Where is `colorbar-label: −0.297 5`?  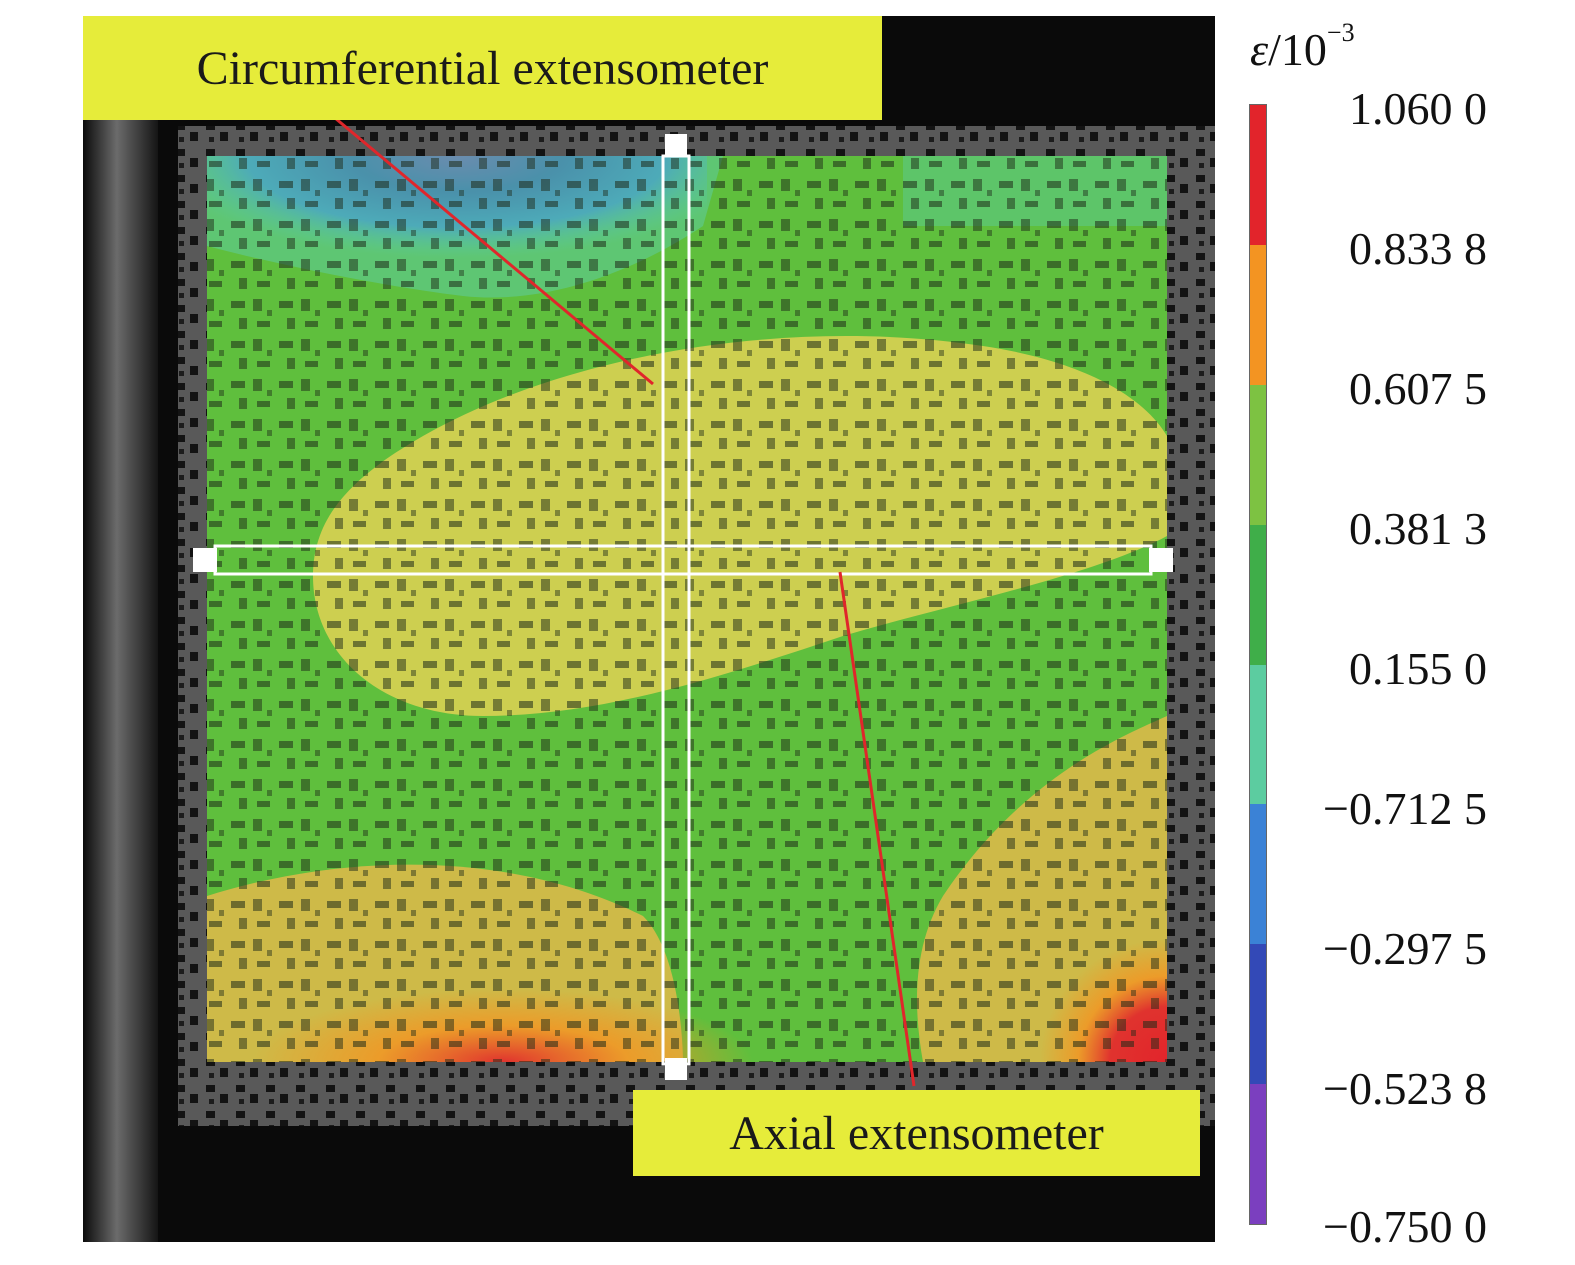
colorbar-label: −0.297 5 is located at coordinates (1405, 948).